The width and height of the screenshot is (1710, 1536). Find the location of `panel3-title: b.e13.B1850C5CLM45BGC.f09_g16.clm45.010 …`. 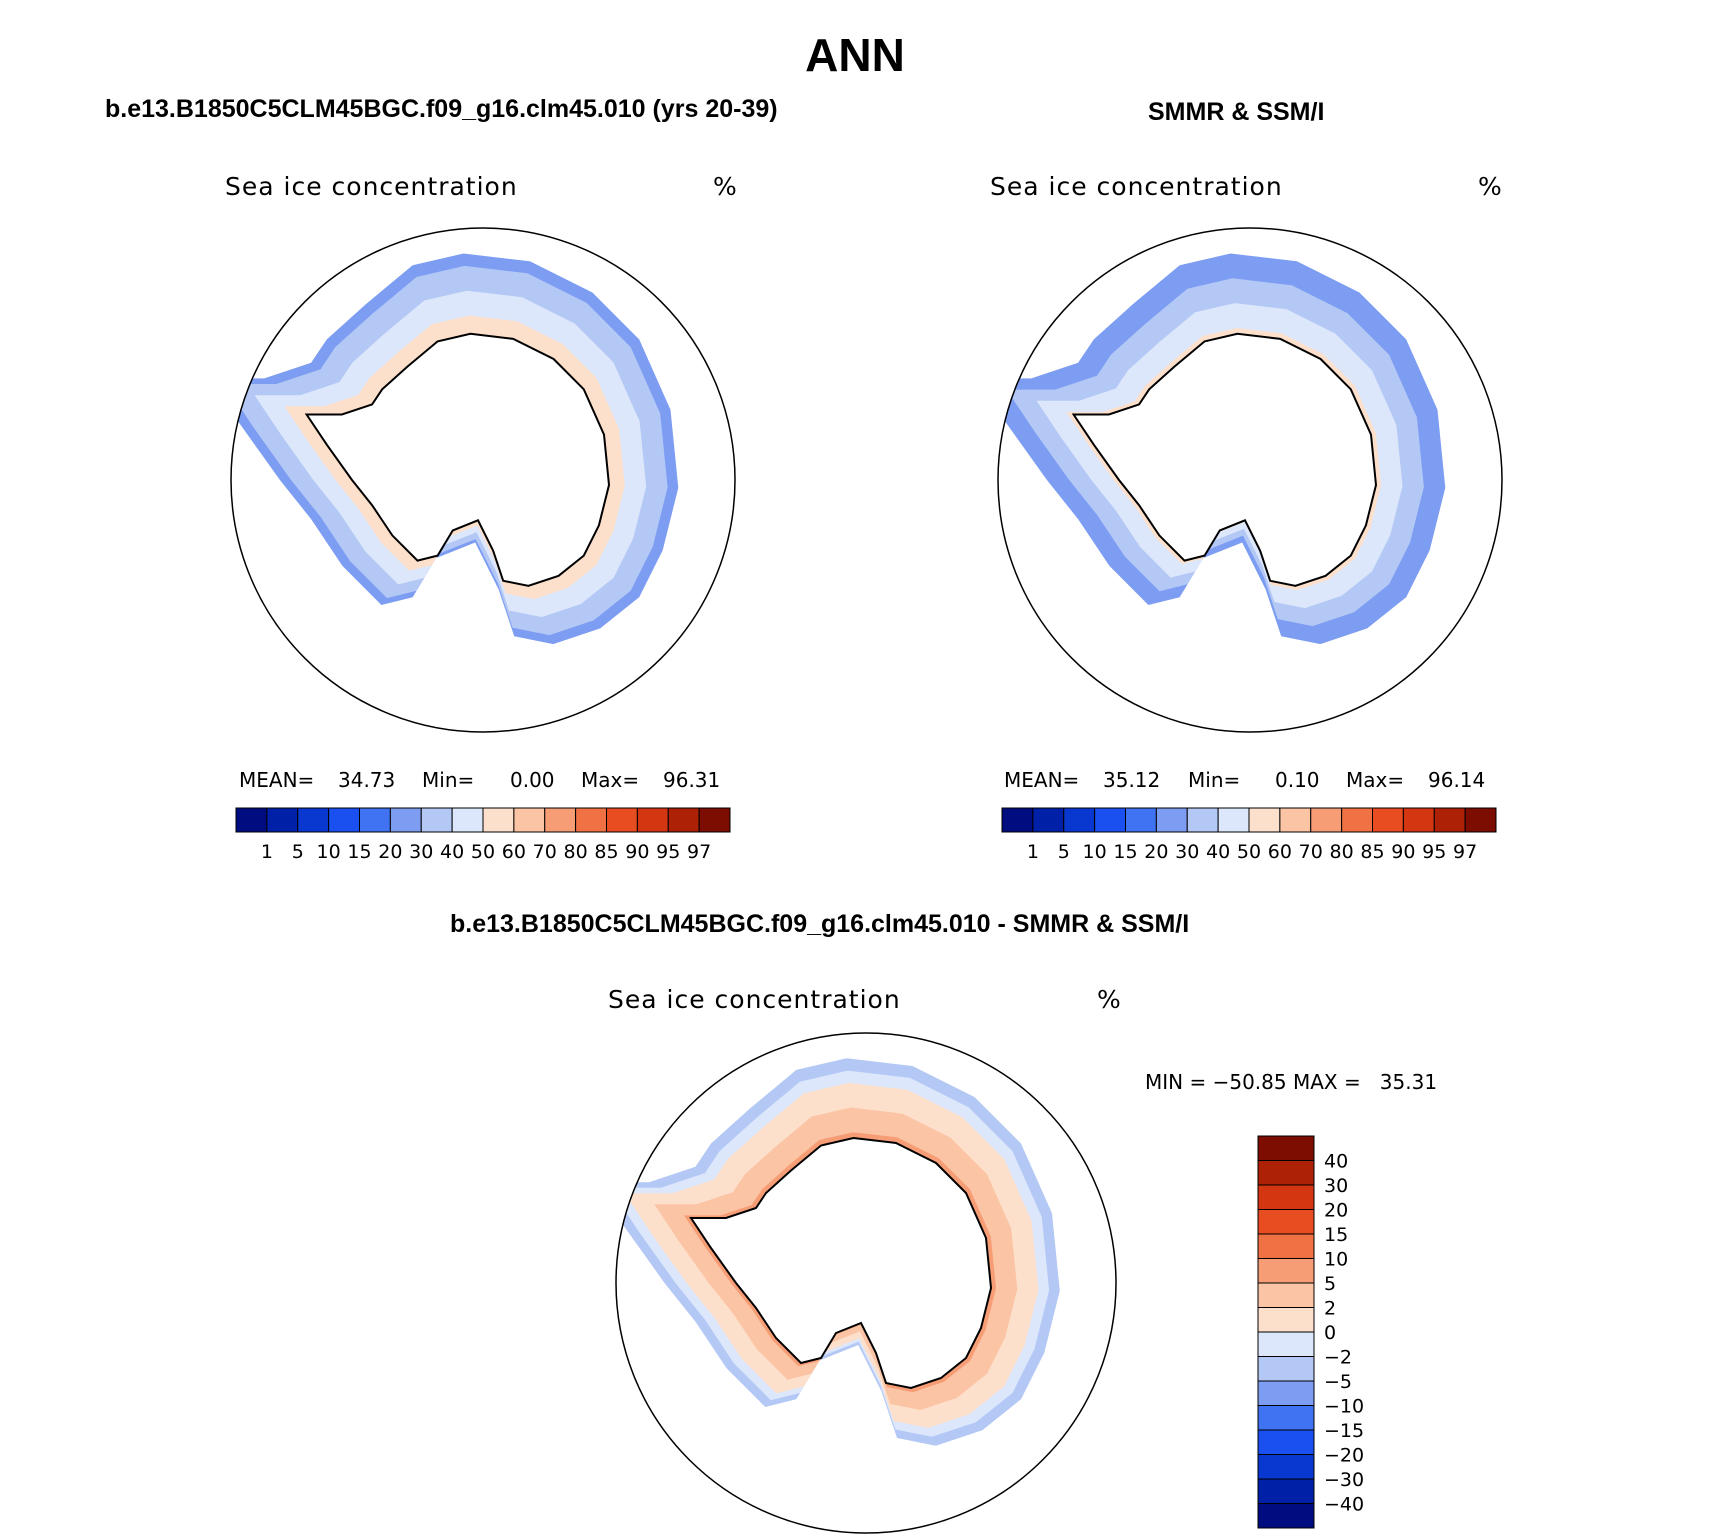

panel3-title: b.e13.B1850C5CLM45BGC.f09_g16.clm45.010 … is located at coordinates (820, 924).